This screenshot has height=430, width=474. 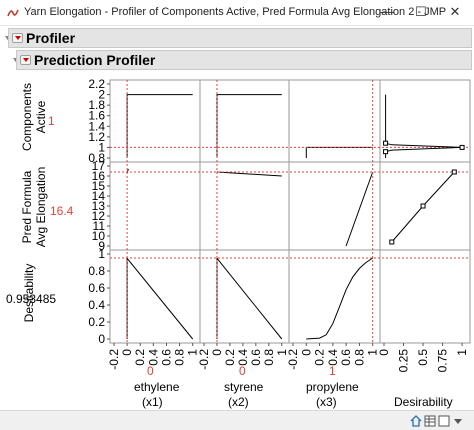 What do you see at coordinates (101, 95) in the screenshot?
I see `y-tick-label: 2` at bounding box center [101, 95].